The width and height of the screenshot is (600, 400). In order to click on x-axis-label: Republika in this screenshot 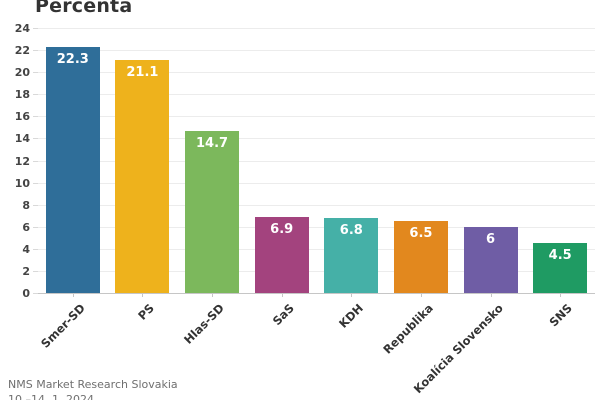, I will do `click(408, 329)`.